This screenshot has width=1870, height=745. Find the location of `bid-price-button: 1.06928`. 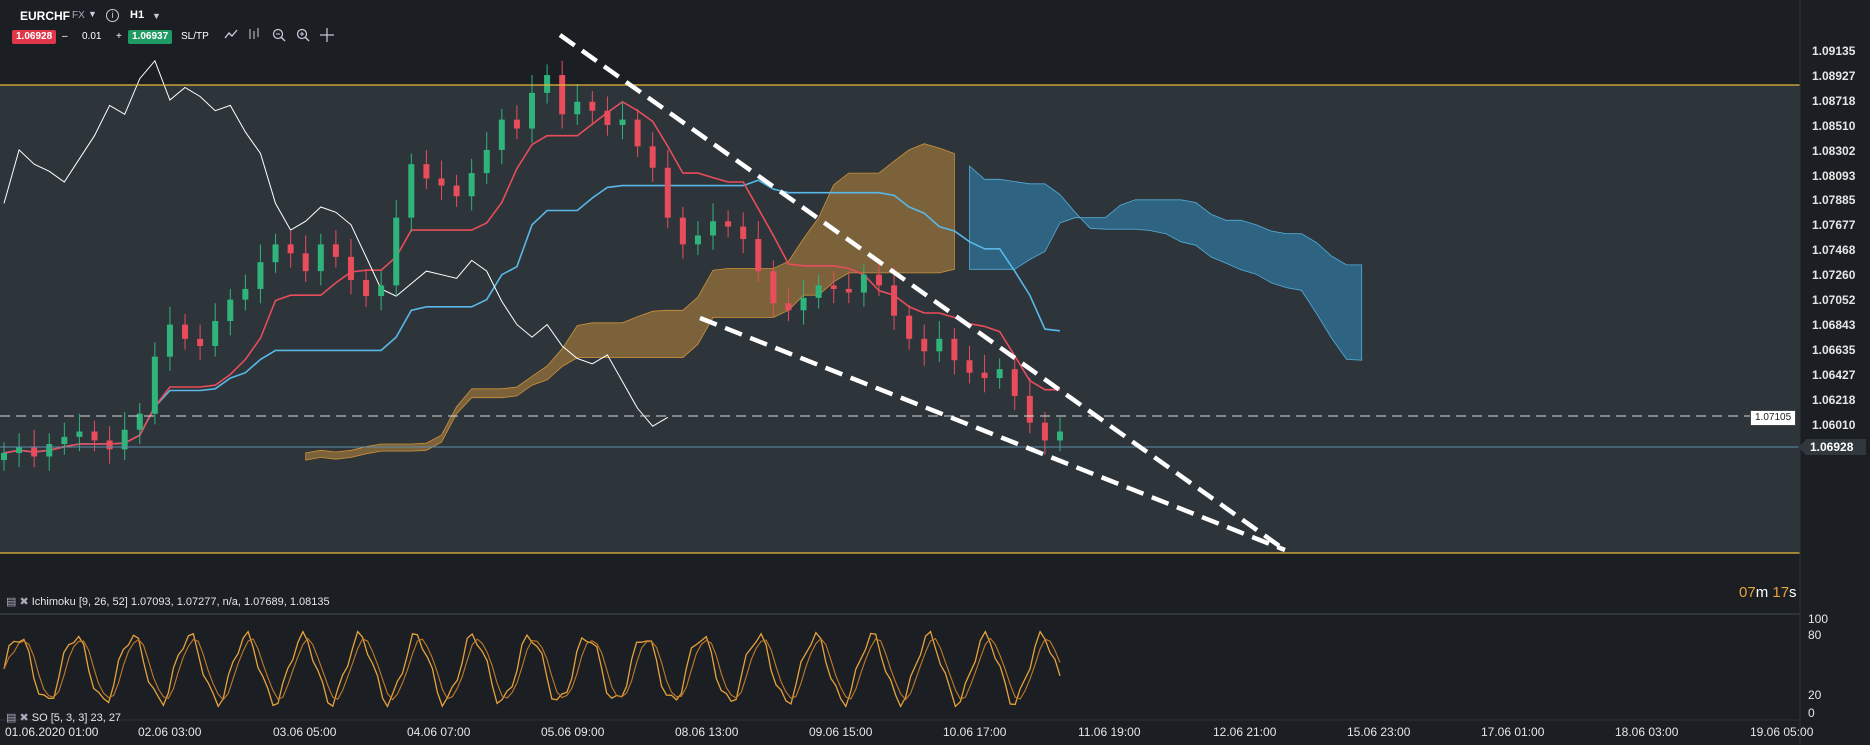

bid-price-button: 1.06928 is located at coordinates (34, 37).